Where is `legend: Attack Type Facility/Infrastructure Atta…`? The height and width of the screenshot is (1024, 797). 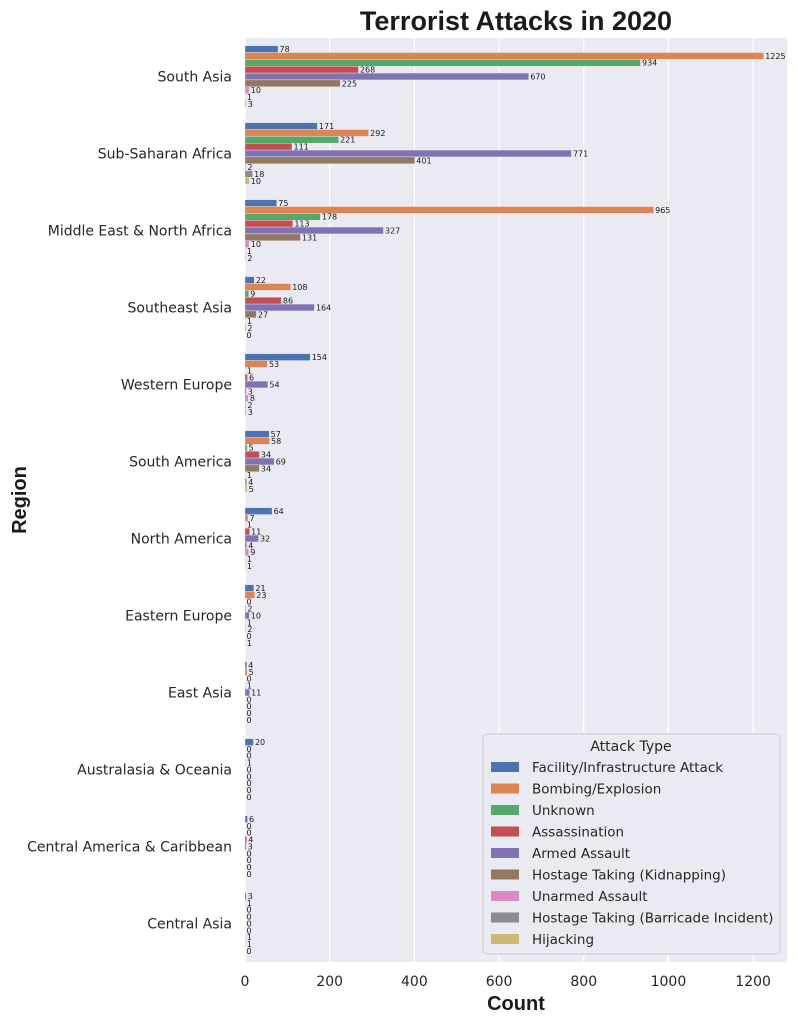
legend: Attack Type Facility/Infrastructure Atta… is located at coordinates (631, 844).